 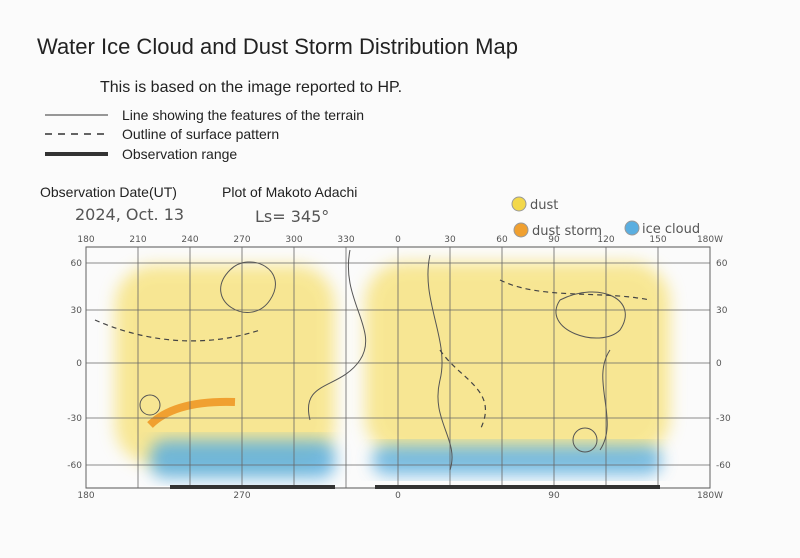 What do you see at coordinates (200, 134) in the screenshot?
I see `legend-text: Outline of surface pattern` at bounding box center [200, 134].